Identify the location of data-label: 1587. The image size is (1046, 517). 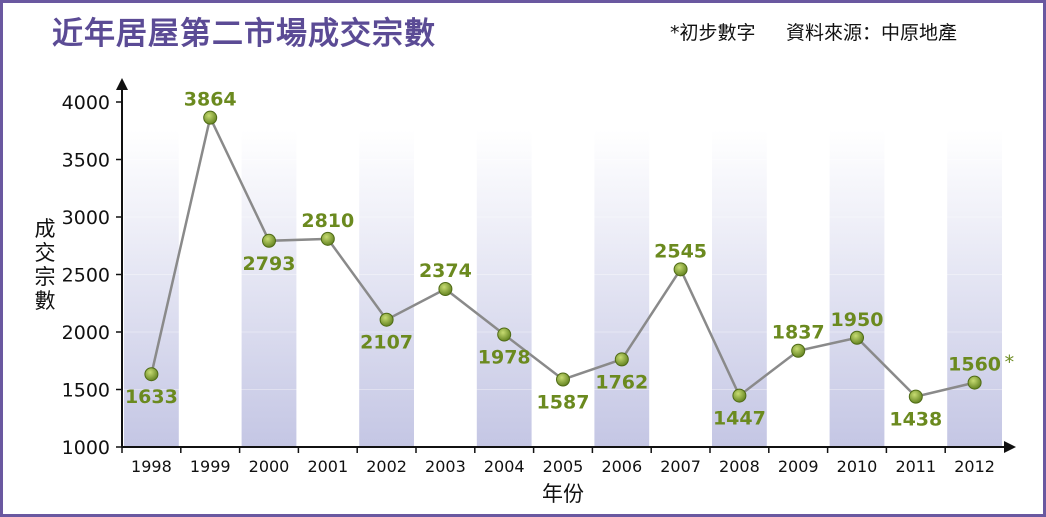
(563, 402).